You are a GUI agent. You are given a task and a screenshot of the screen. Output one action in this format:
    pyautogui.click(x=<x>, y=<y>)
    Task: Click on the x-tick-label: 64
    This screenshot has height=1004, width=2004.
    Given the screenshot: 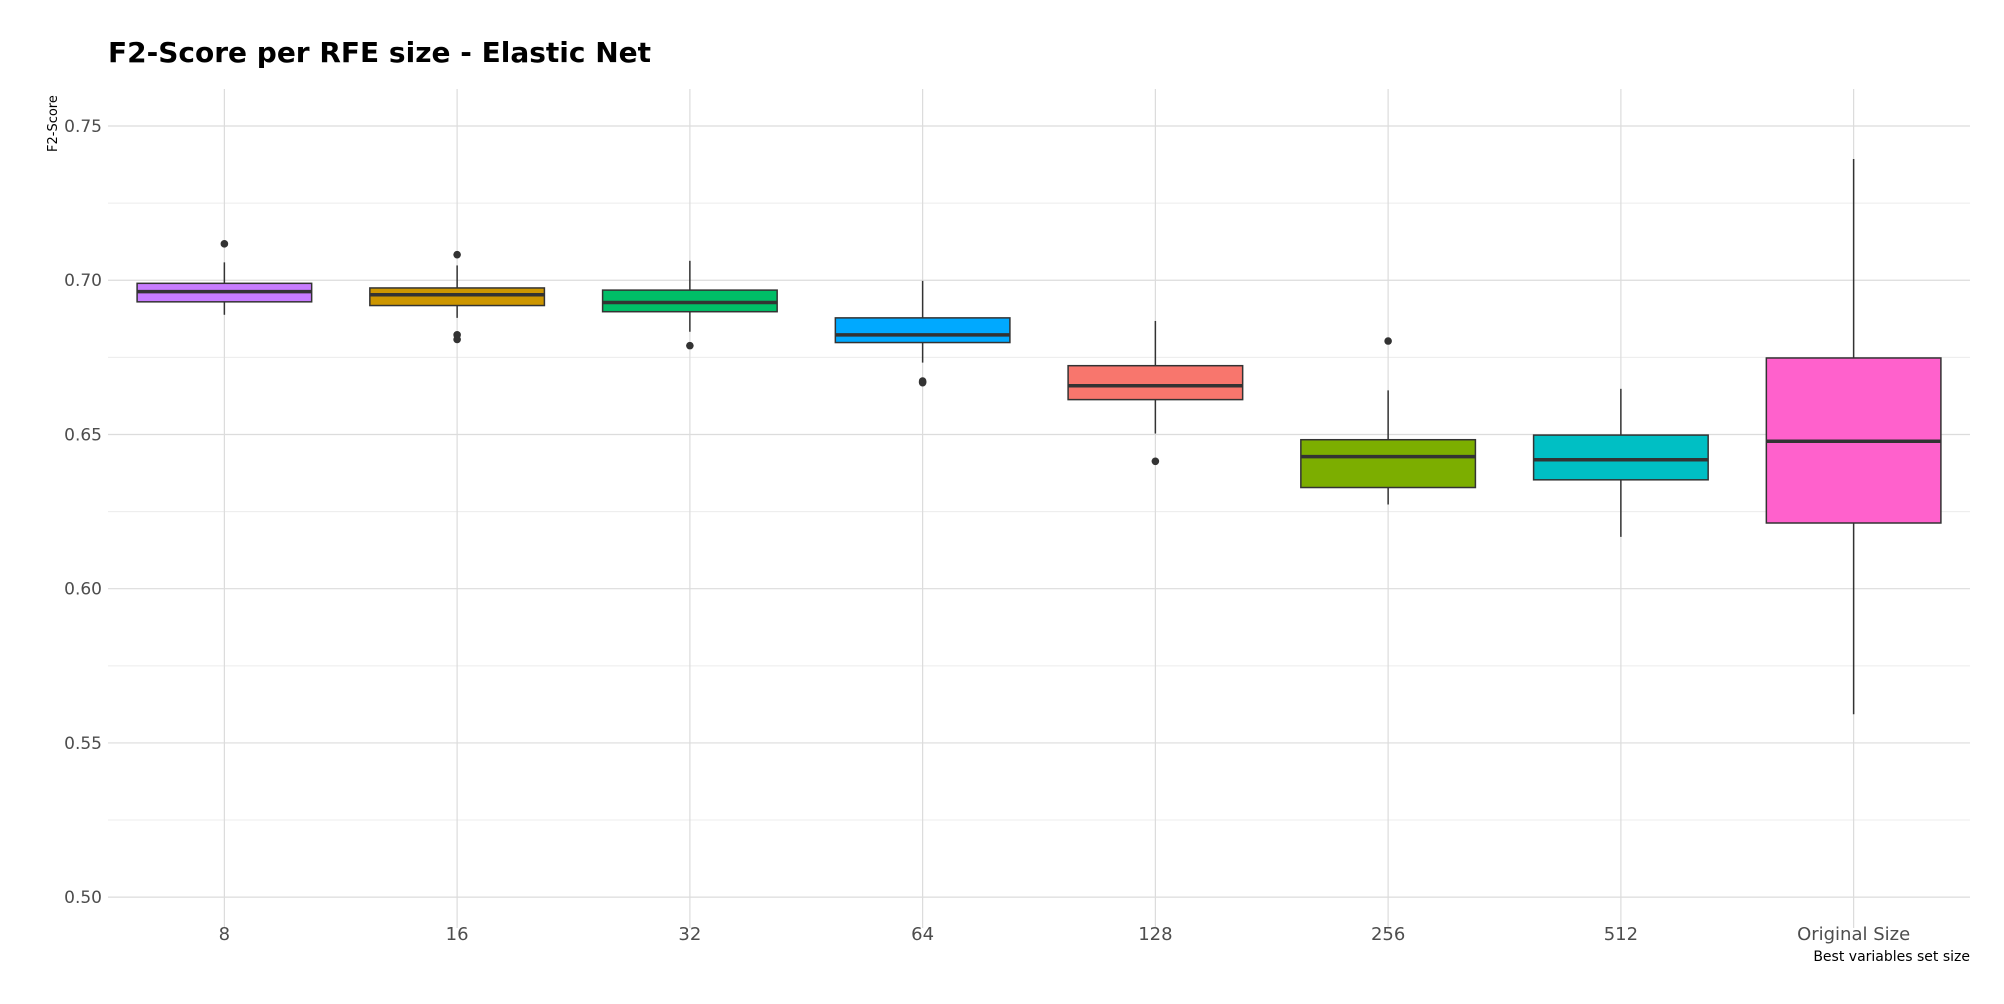 What is the action you would take?
    pyautogui.click(x=922, y=934)
    